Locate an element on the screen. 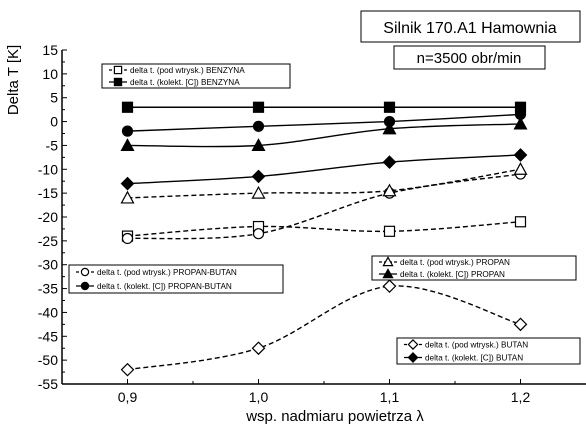  y-tick-label: -45 is located at coordinates (48, 336).